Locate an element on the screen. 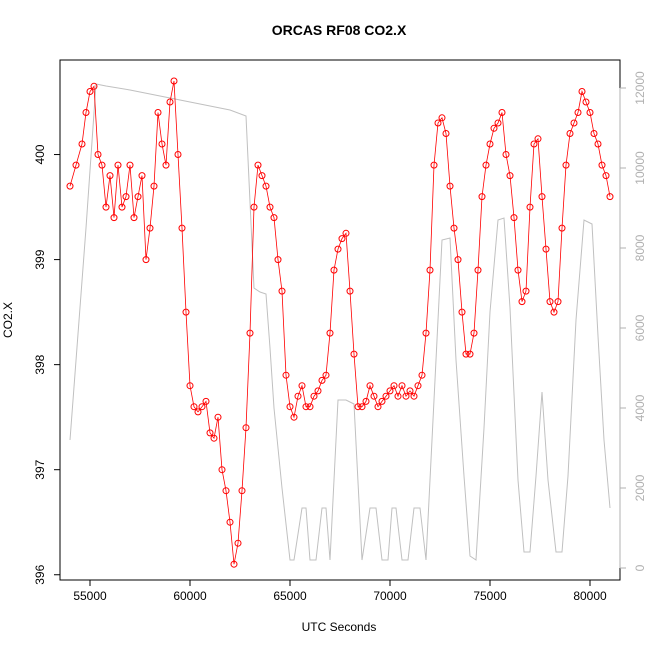  x-tick-label: 75000 is located at coordinates (490, 596).